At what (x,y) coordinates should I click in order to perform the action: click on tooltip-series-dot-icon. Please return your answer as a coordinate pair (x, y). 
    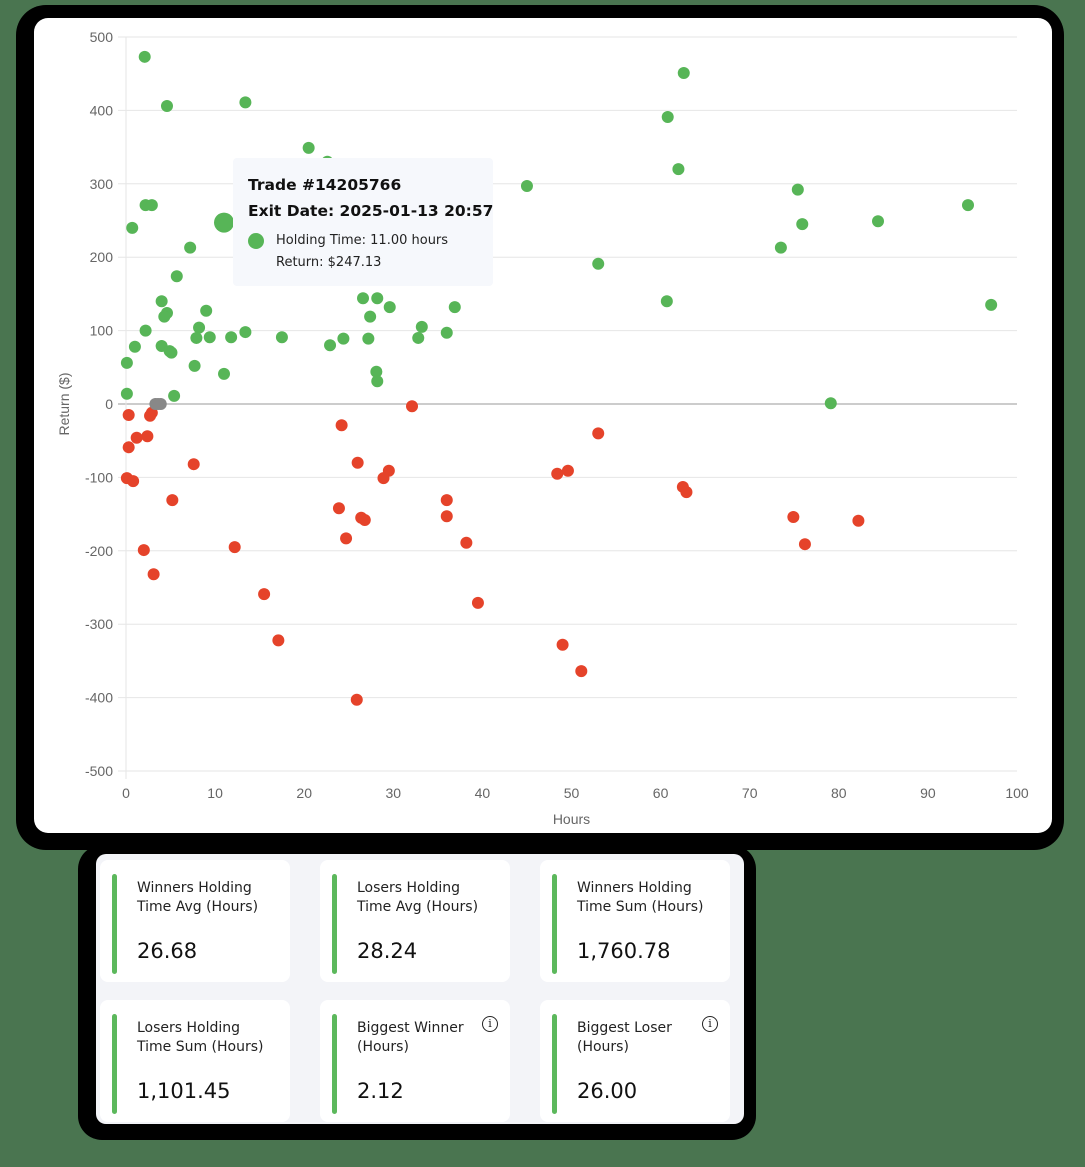
    Looking at the image, I should click on (256, 241).